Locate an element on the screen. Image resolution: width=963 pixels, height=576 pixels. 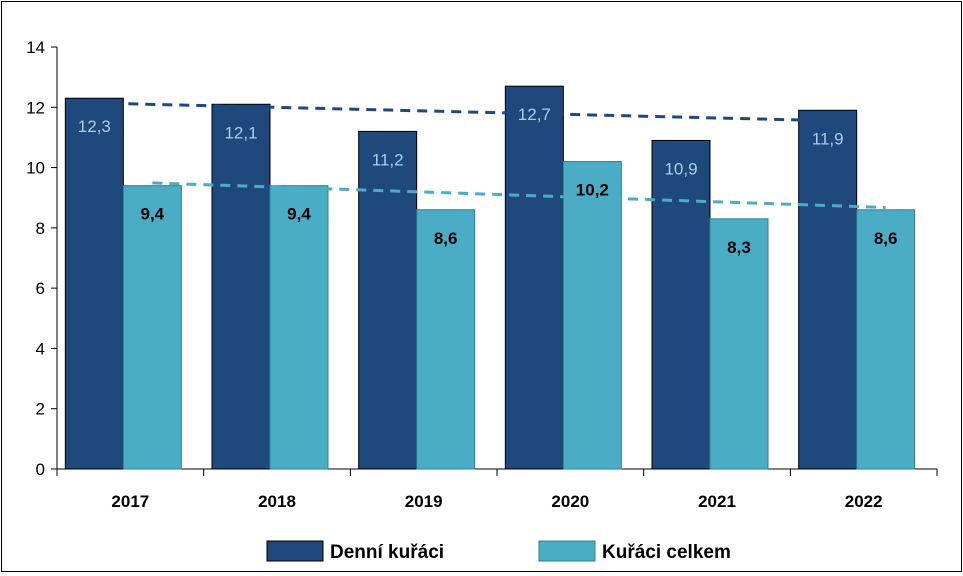
y-tick-label: 14 is located at coordinates (35, 47).